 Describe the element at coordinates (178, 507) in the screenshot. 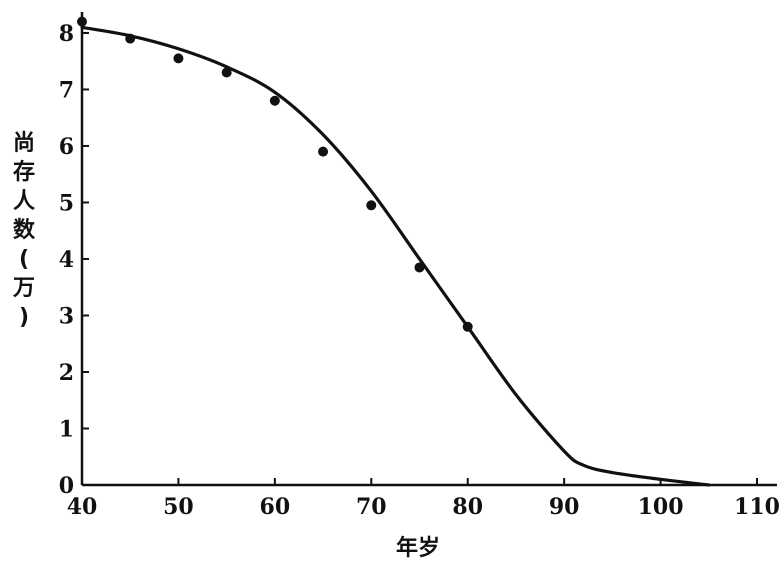

I see `x-tick-label-50: 50` at that location.